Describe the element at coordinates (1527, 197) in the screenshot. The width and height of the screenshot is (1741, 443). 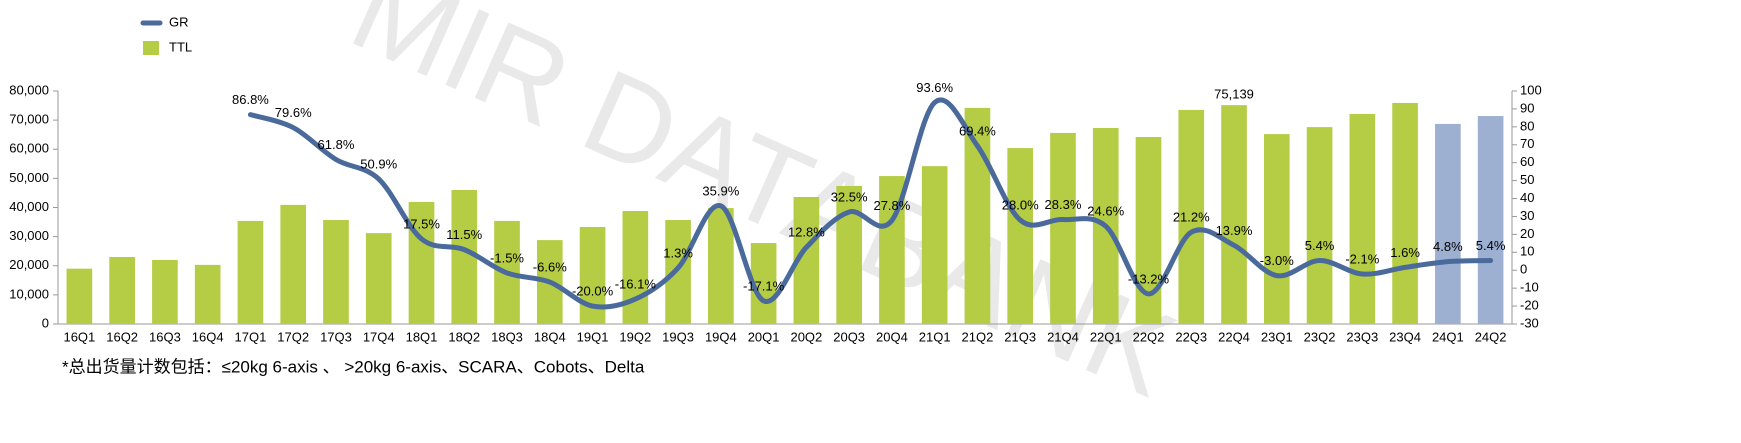
I see `y2-tick-label: 40` at that location.